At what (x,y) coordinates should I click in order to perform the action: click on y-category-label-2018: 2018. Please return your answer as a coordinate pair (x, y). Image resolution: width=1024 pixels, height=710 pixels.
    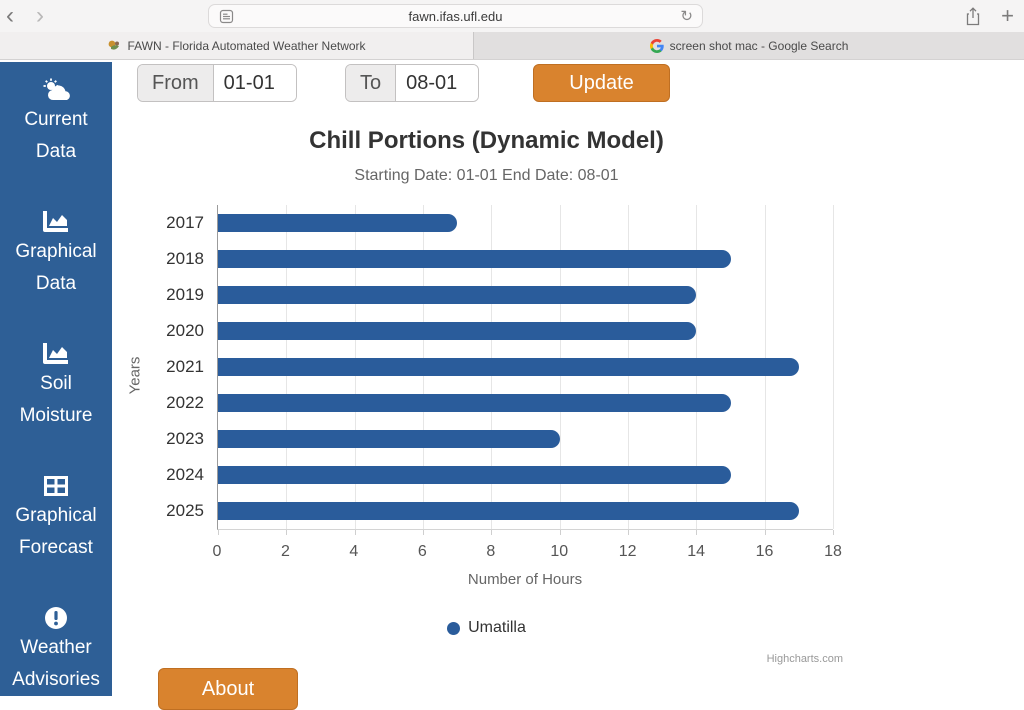
    Looking at the image, I should click on (185, 258).